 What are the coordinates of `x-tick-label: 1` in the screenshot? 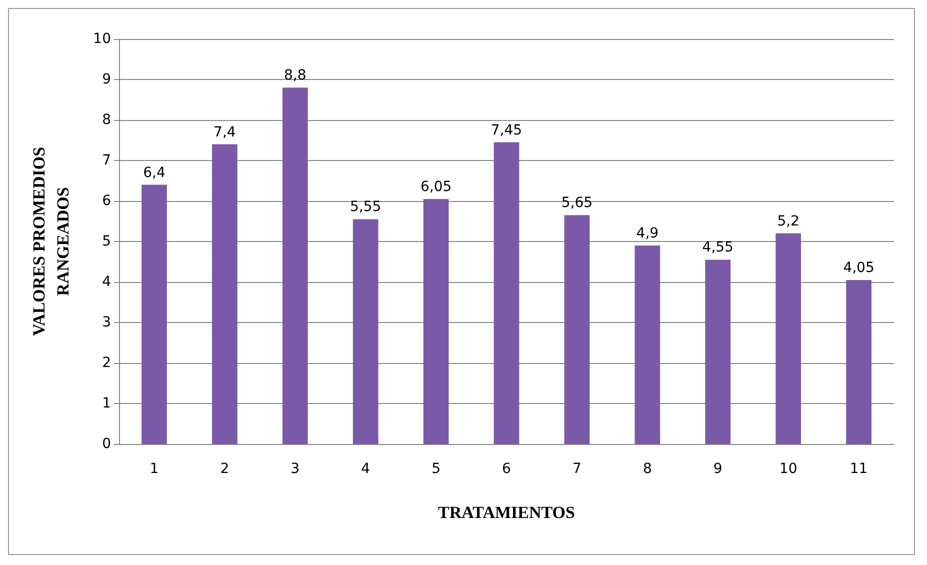 It's located at (154, 469).